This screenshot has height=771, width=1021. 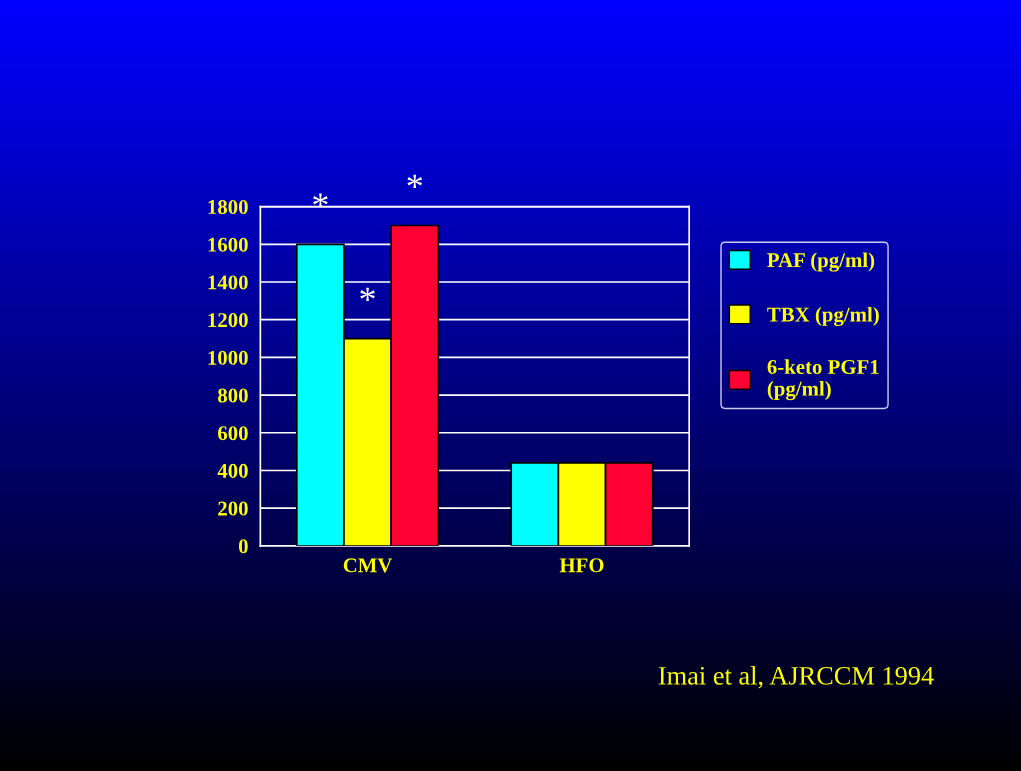 What do you see at coordinates (232, 395) in the screenshot?
I see `y-tick-label: 800` at bounding box center [232, 395].